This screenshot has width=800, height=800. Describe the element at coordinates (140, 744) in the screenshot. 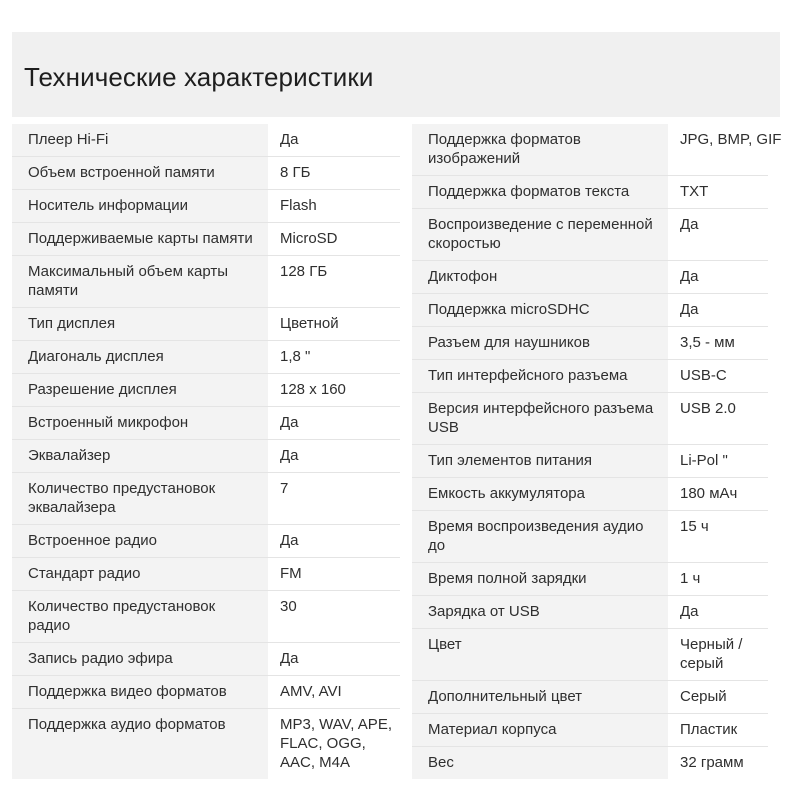

I see `spec-label: Поддержка аудио форматов` at that location.